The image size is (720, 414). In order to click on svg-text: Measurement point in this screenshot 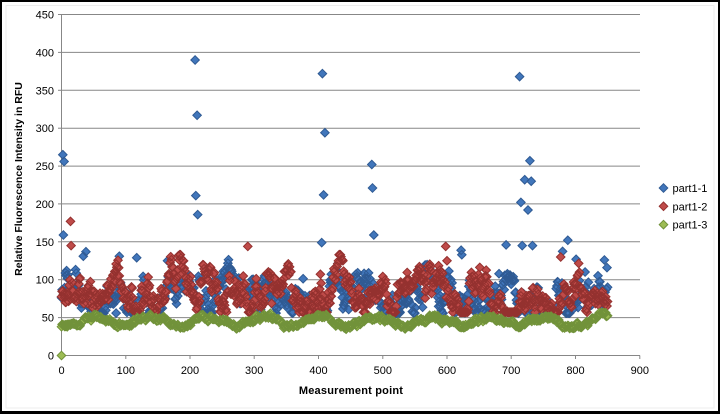, I will do `click(351, 391)`.